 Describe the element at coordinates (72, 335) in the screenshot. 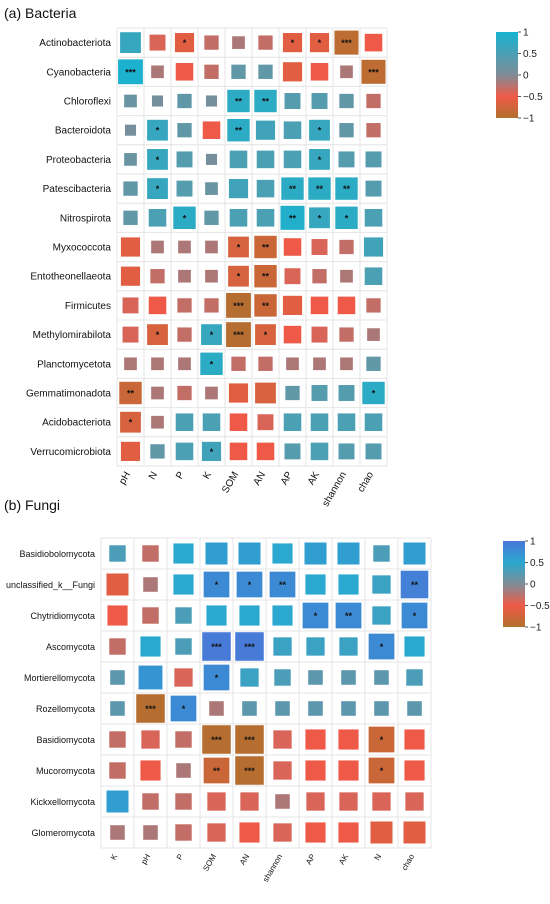

I see `bacteria-row-label: Methylomirabilota` at that location.